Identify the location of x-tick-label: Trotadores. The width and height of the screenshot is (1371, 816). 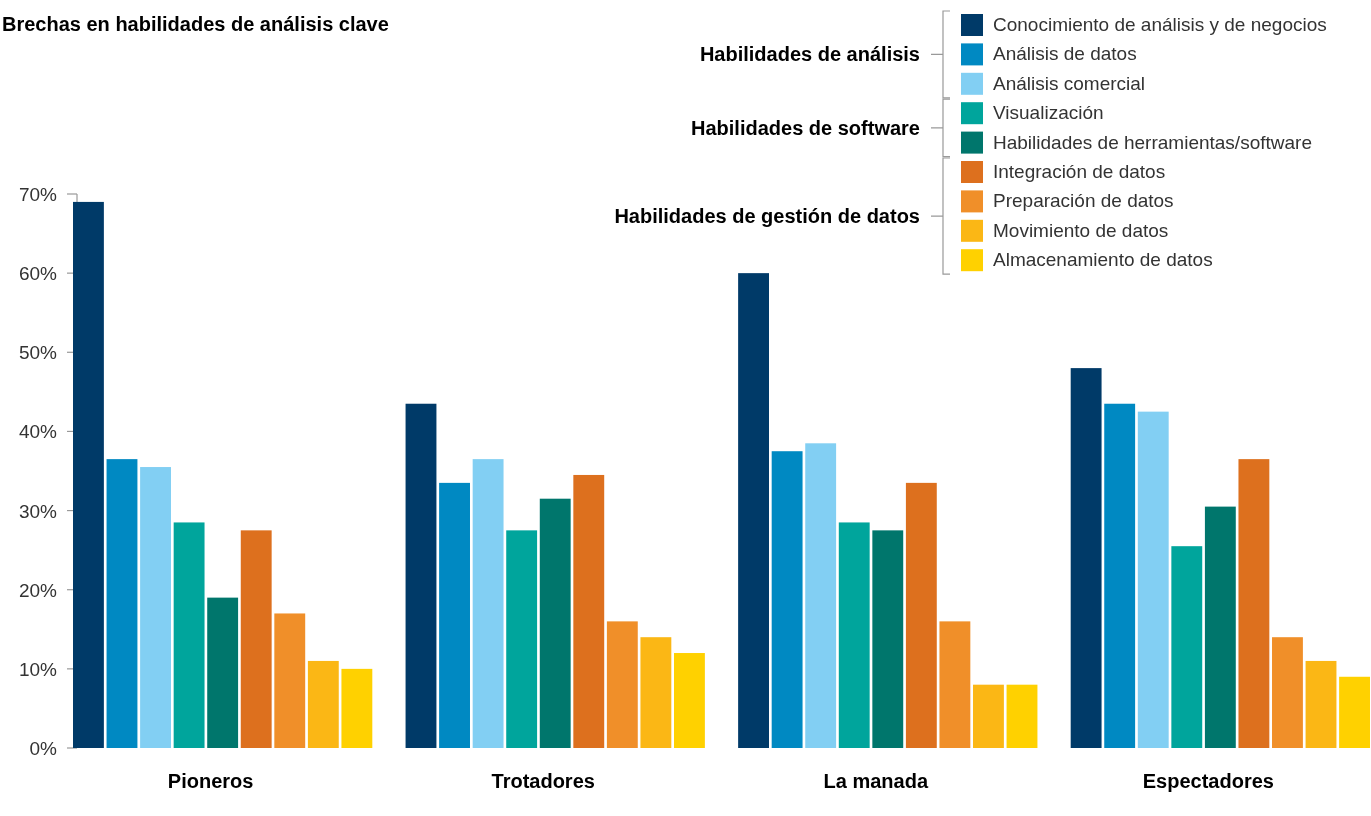
(543, 781).